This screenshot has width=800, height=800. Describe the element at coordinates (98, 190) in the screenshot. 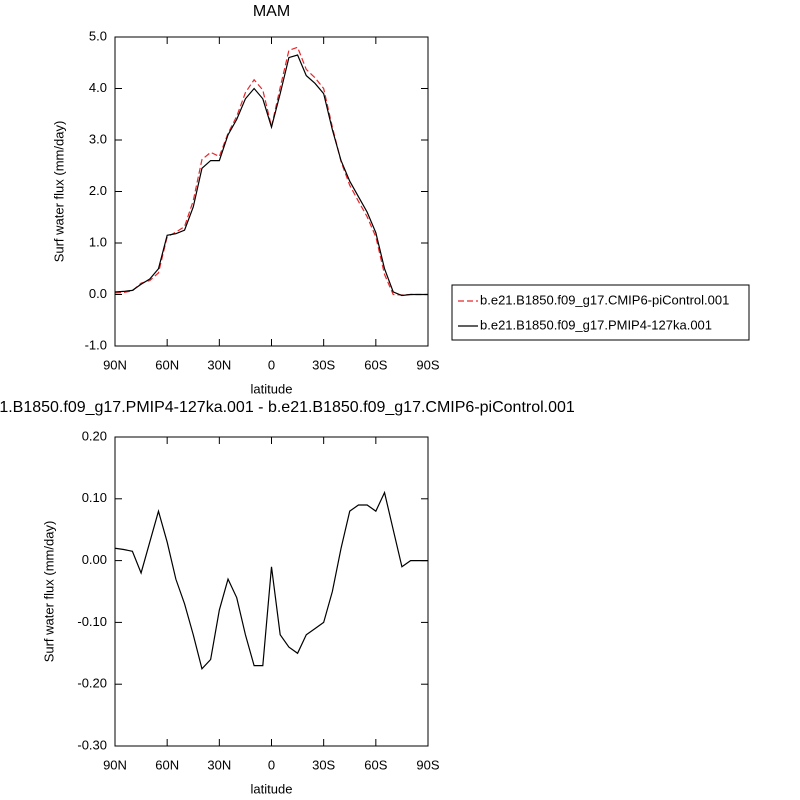

I see `y-tick-label: 2.0` at that location.